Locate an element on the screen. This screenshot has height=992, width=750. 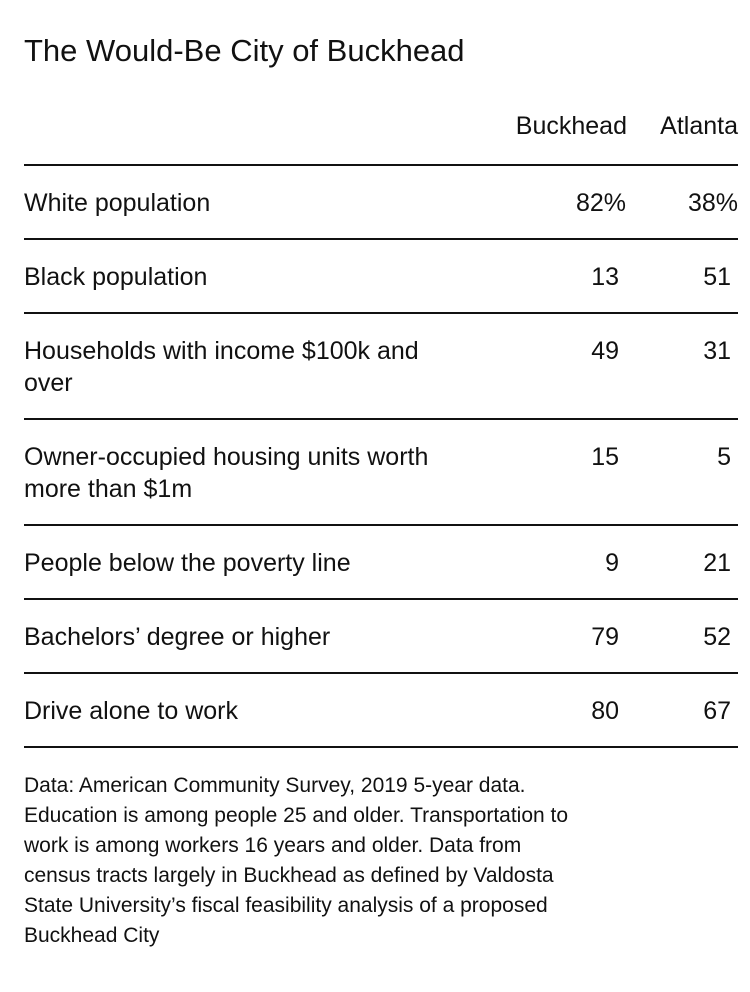
column-header-buckhead: Buckhead is located at coordinates (571, 126).